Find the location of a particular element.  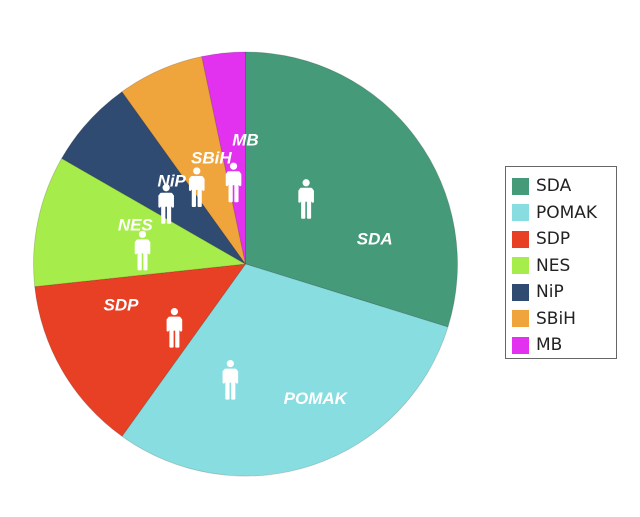

legend-item-sbih: SBiH is located at coordinates (564, 319).